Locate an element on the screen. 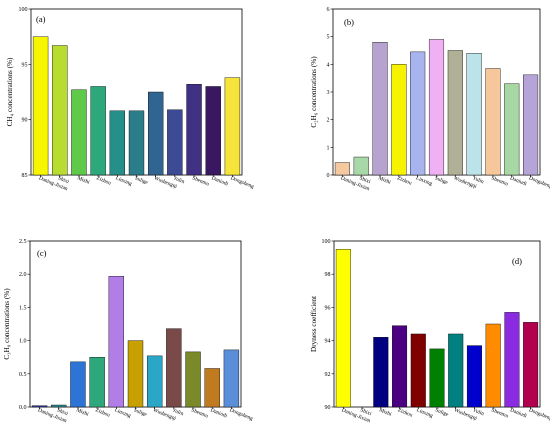 This screenshot has height=429, width=550. bar-shixi is located at coordinates (361, 166).